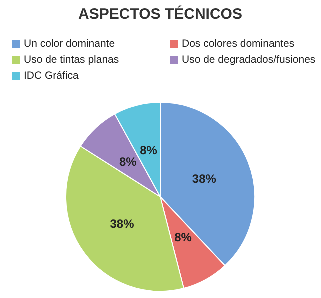 The image size is (321, 298). Describe the element at coordinates (51, 76) in the screenshot. I see `legend-label: IDC Gráfica` at that location.